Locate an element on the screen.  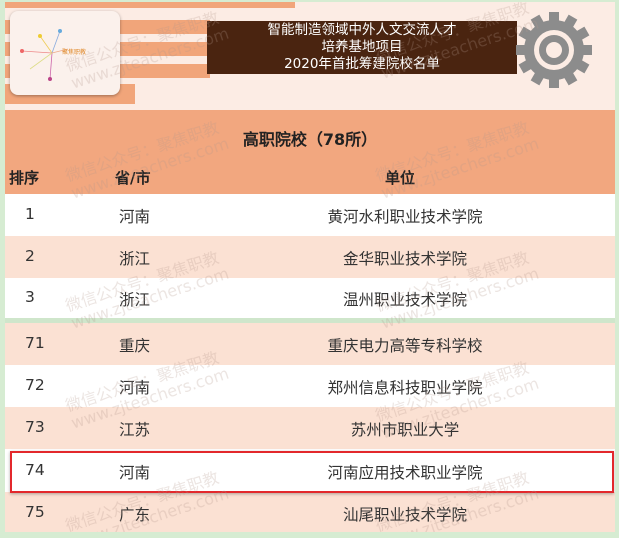
unit-cell: 苏州市职业大学 is located at coordinates (405, 430).